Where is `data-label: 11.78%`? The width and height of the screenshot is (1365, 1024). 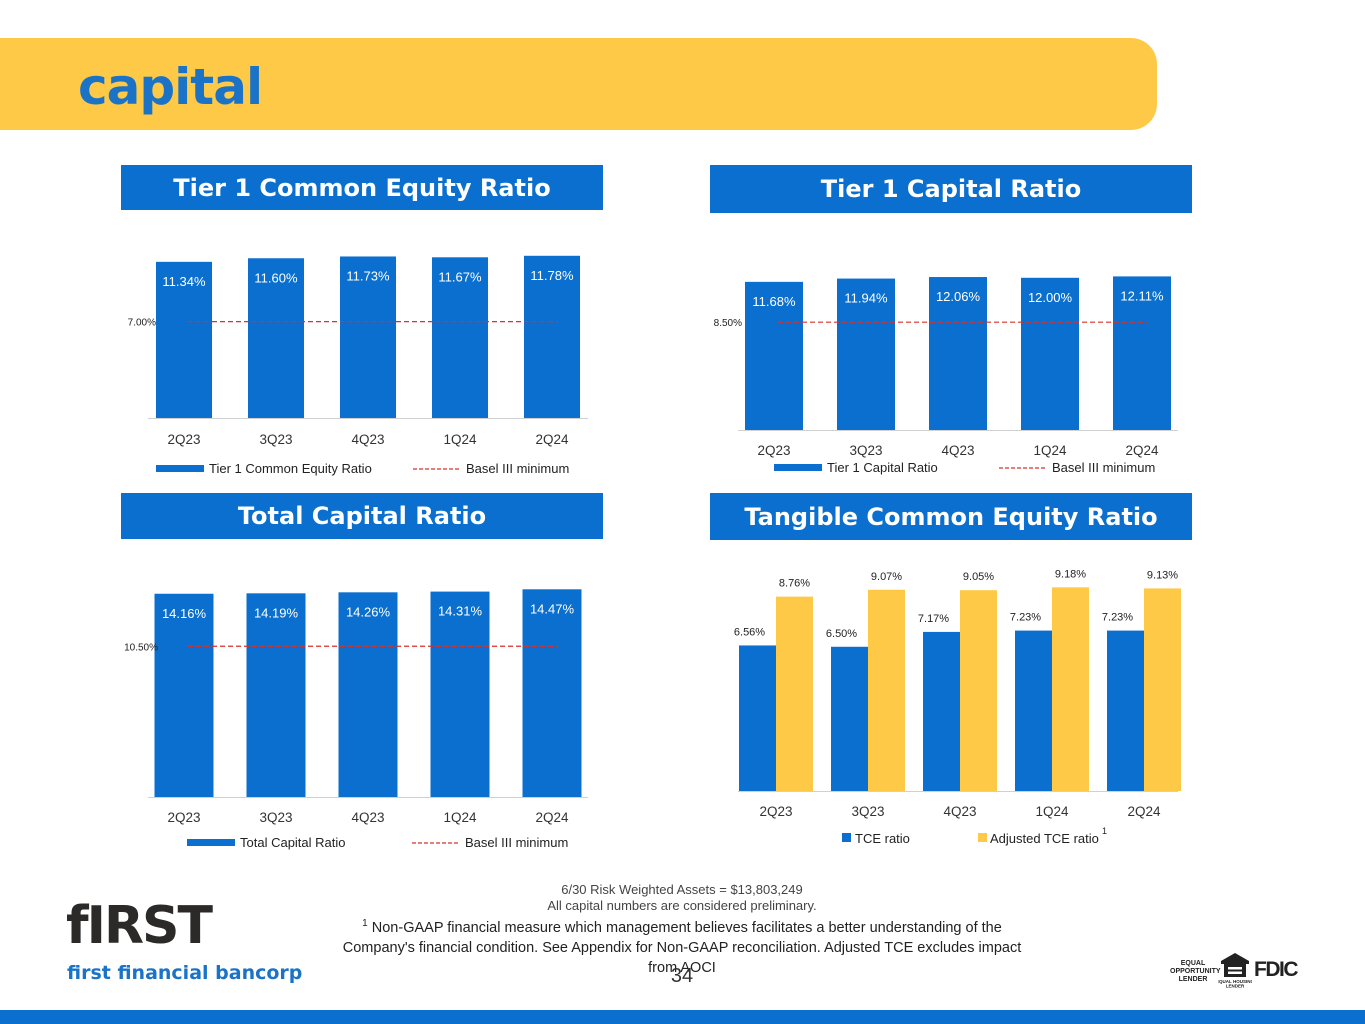
data-label: 11.78% is located at coordinates (552, 275).